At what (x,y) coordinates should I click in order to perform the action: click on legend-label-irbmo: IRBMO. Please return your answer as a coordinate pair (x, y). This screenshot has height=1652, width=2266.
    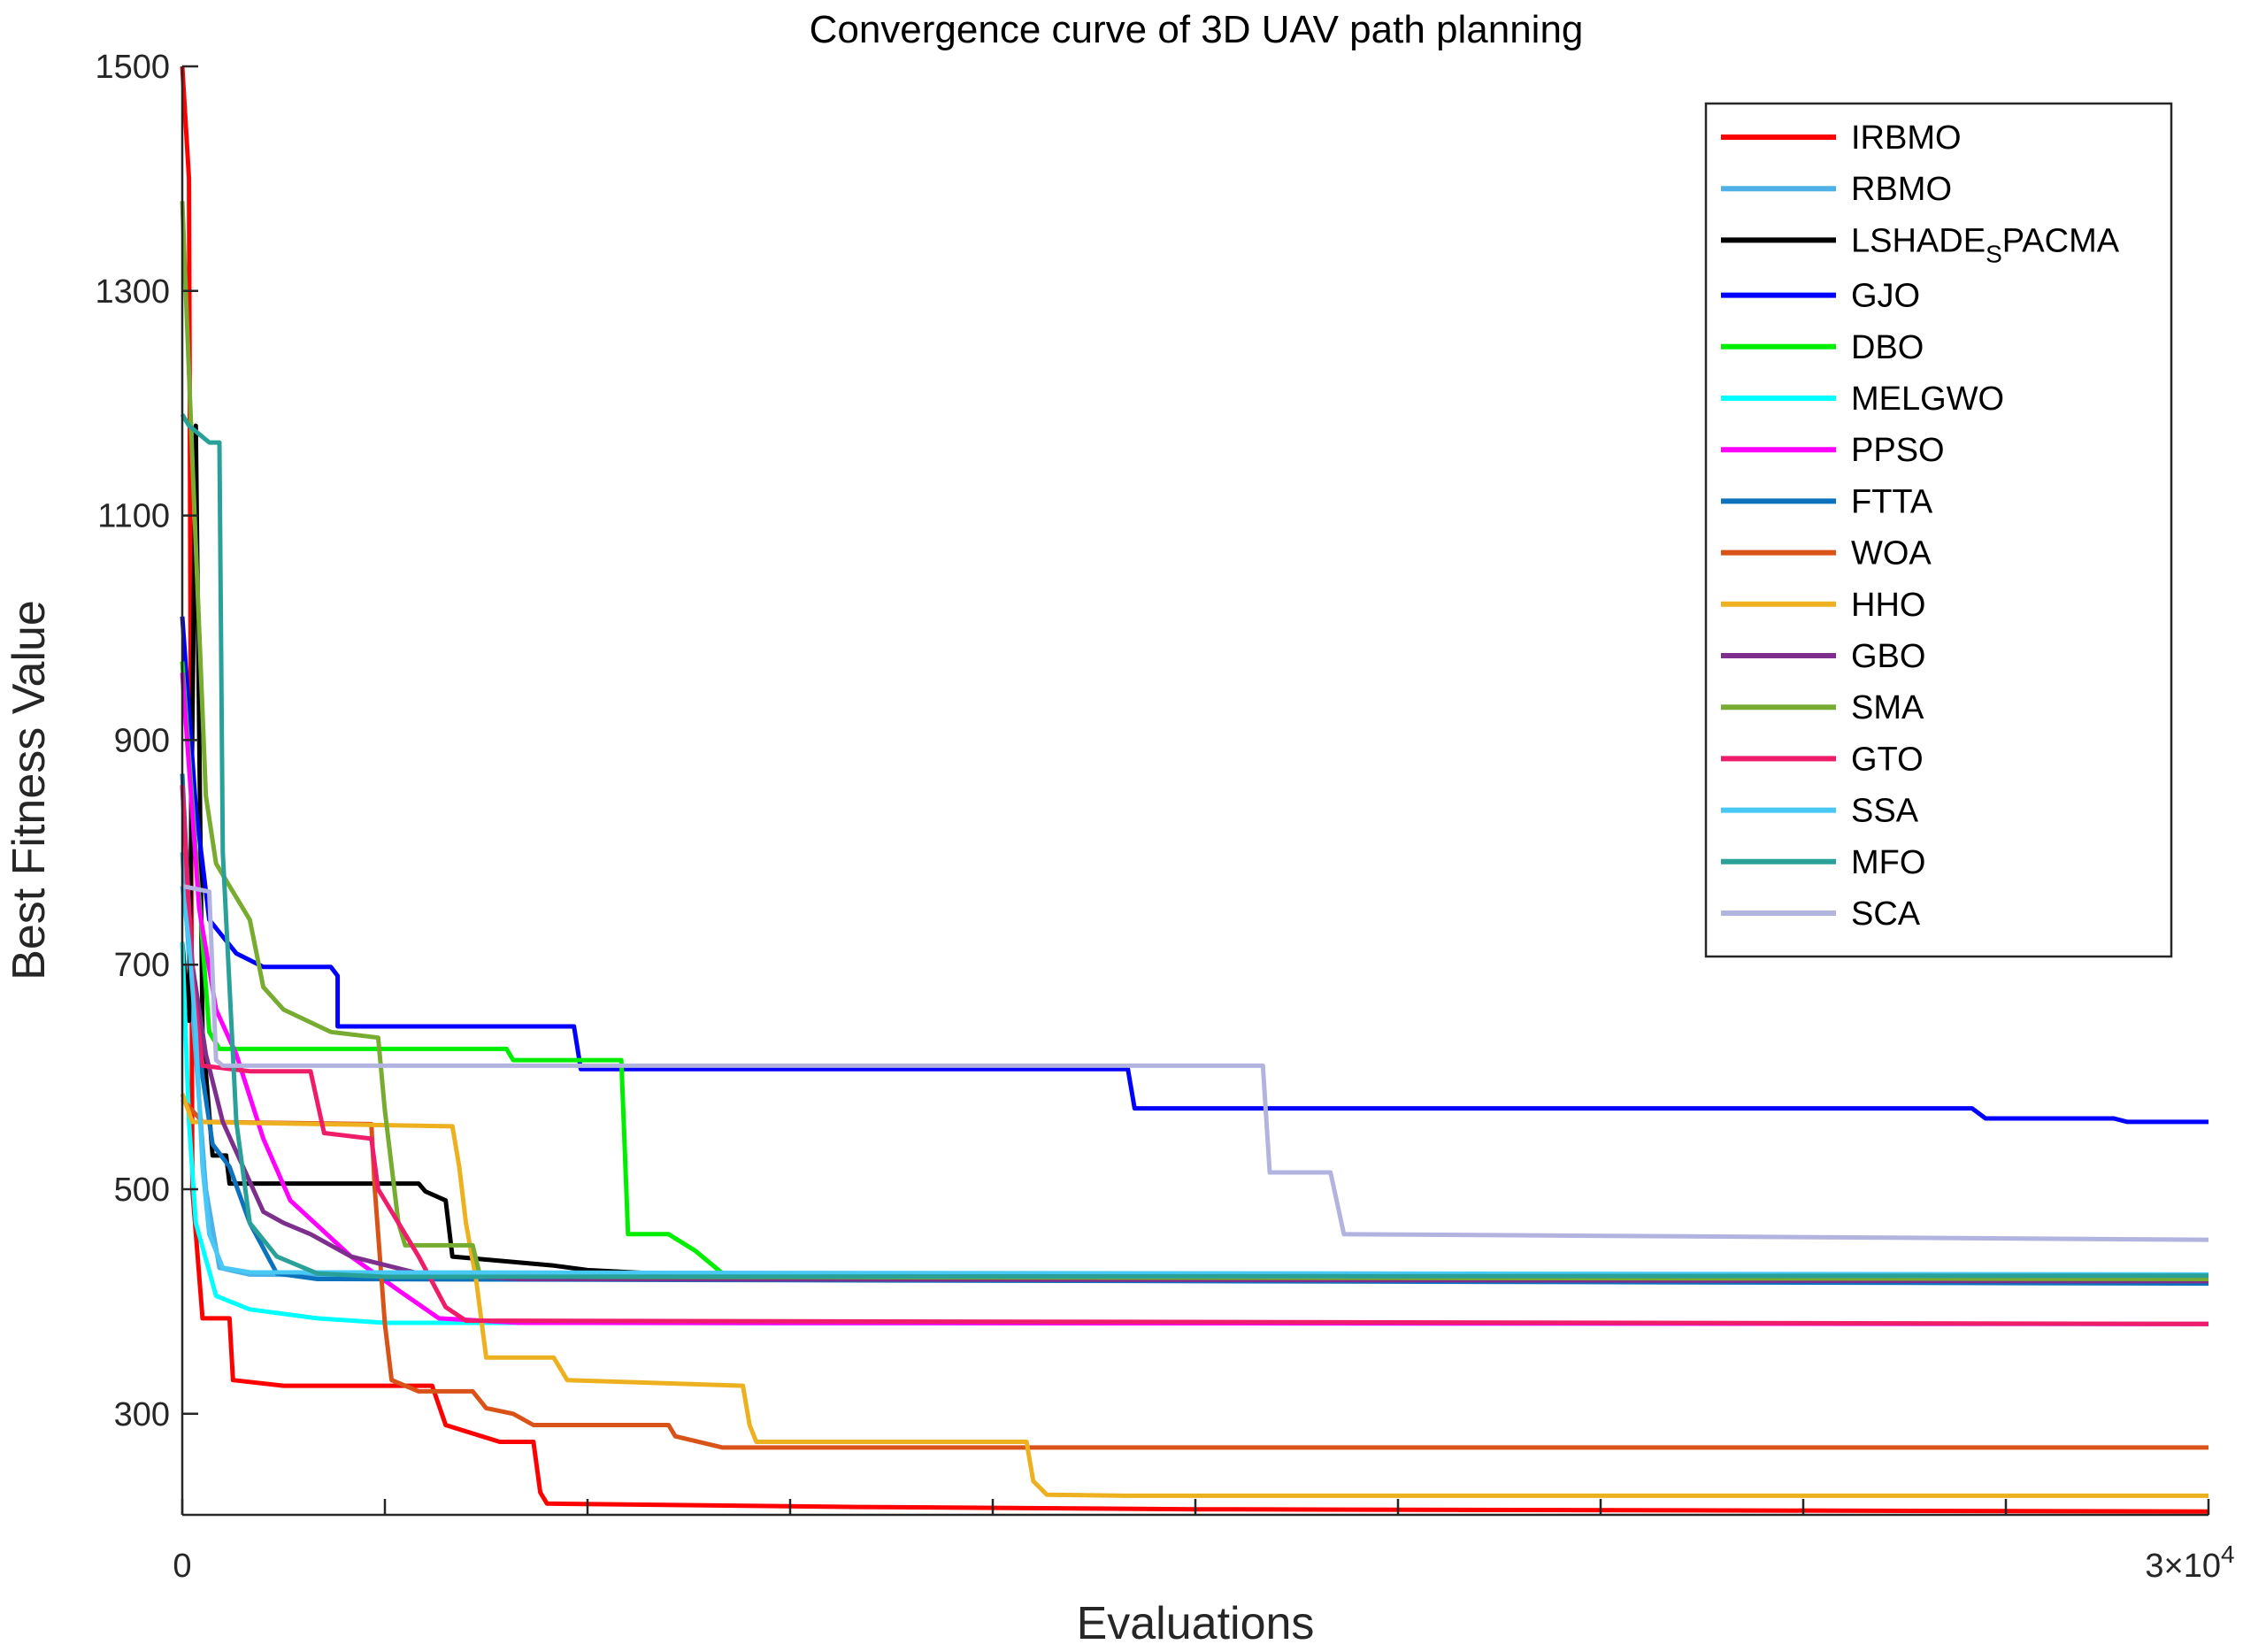
    Looking at the image, I should click on (1907, 138).